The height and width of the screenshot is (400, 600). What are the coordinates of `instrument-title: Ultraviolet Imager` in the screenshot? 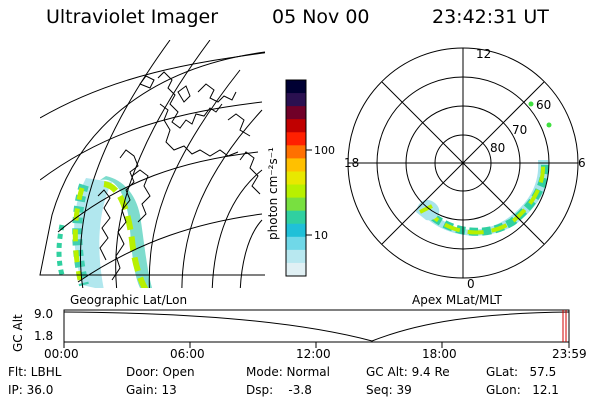 It's located at (132, 17).